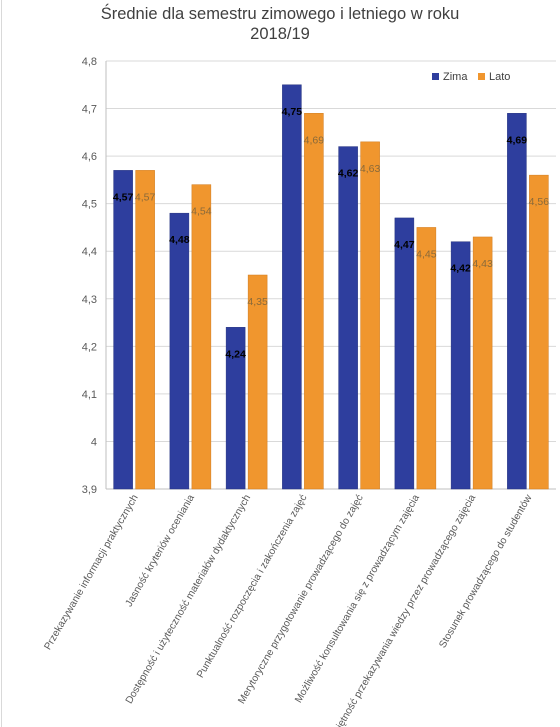 The image size is (560, 727). What do you see at coordinates (314, 140) in the screenshot?
I see `data-label-lato: 4,69` at bounding box center [314, 140].